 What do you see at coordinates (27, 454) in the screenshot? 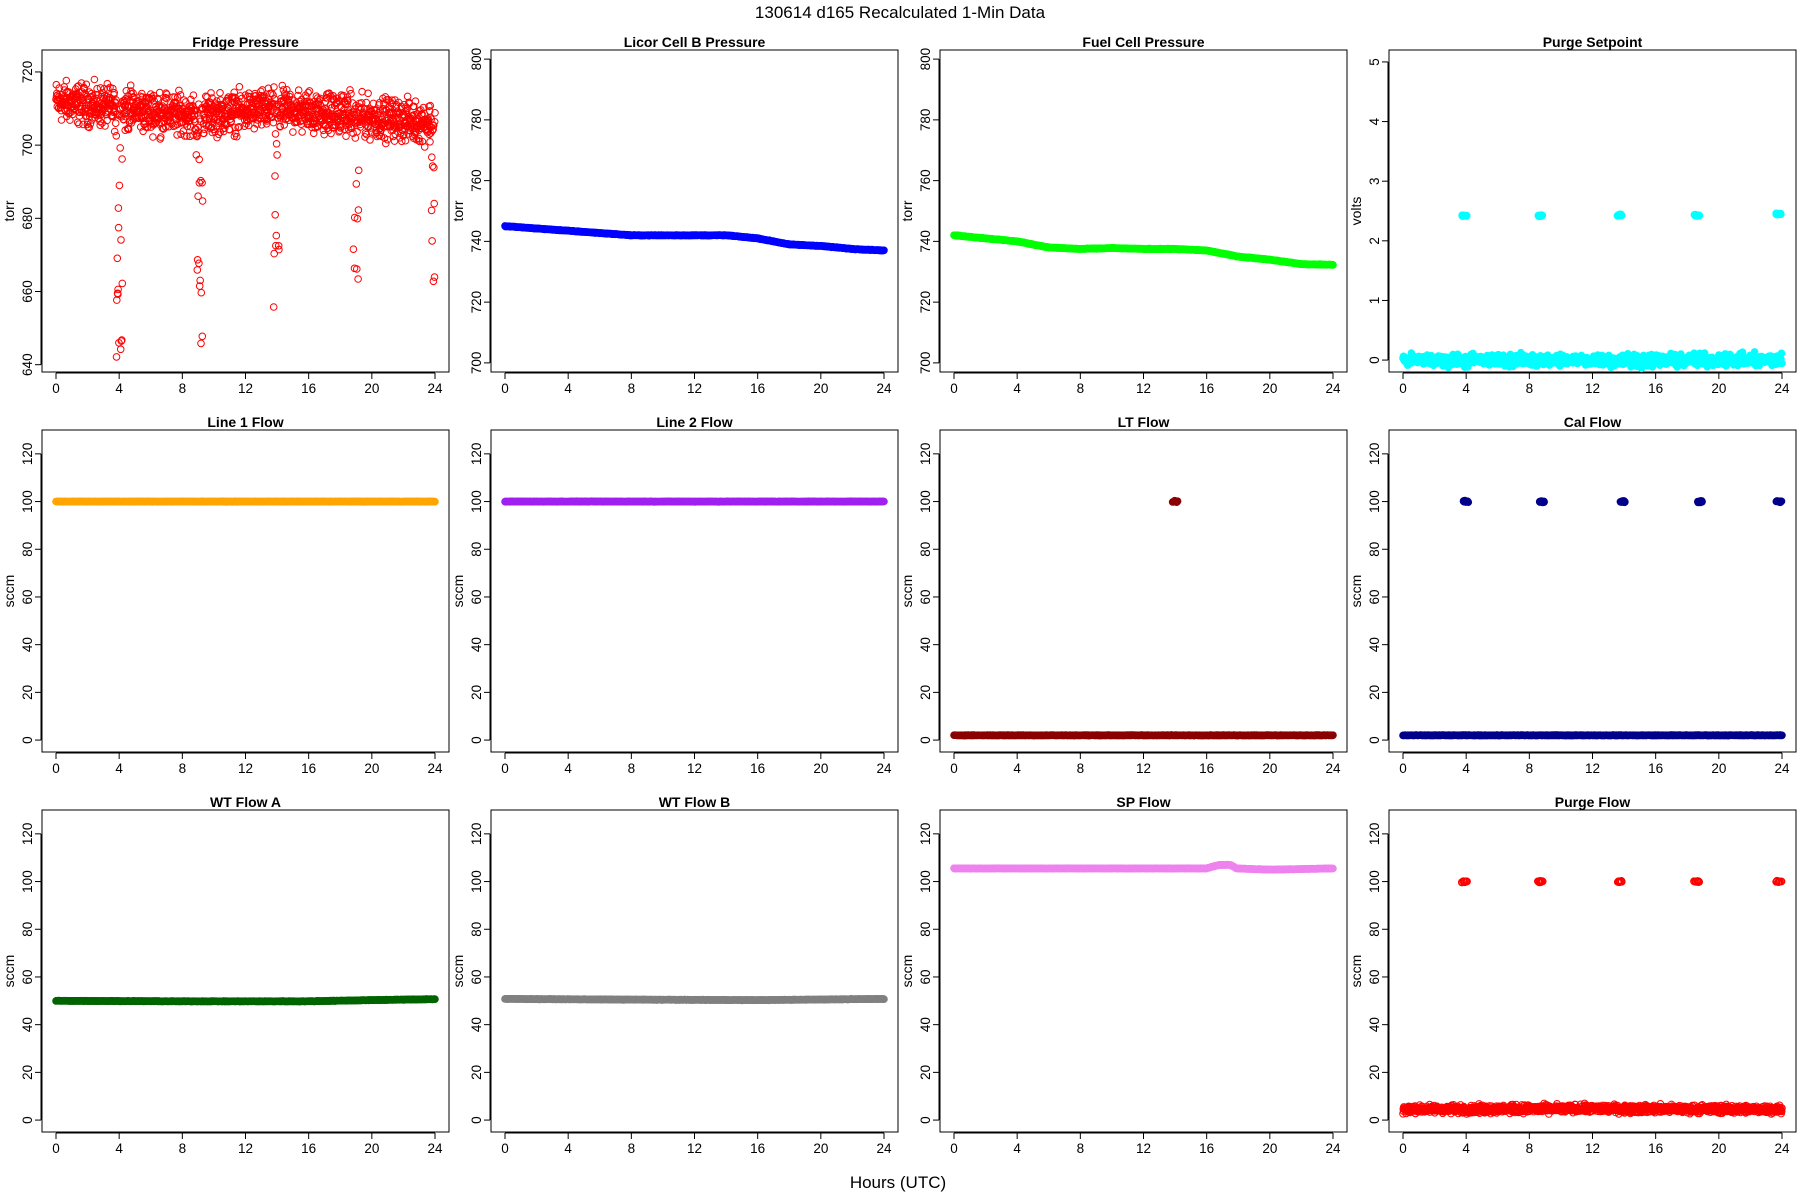
I see `y-tick-label: 120` at bounding box center [27, 454].